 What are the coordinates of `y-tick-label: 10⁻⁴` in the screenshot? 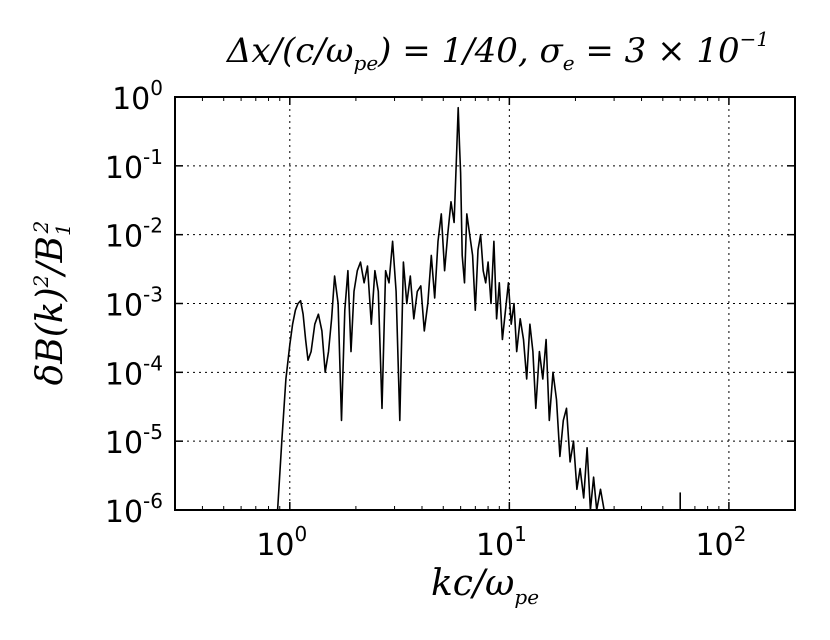 It's located at (134, 371).